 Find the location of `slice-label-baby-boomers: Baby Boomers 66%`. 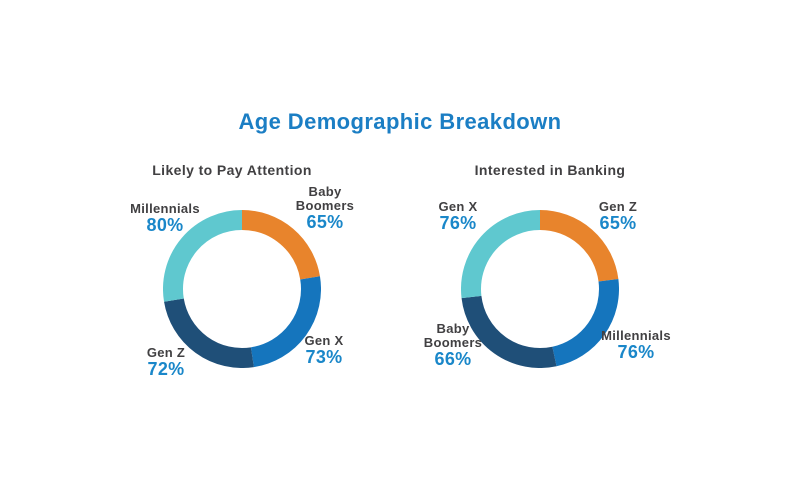

slice-label-baby-boomers: Baby Boomers 66% is located at coordinates (453, 345).